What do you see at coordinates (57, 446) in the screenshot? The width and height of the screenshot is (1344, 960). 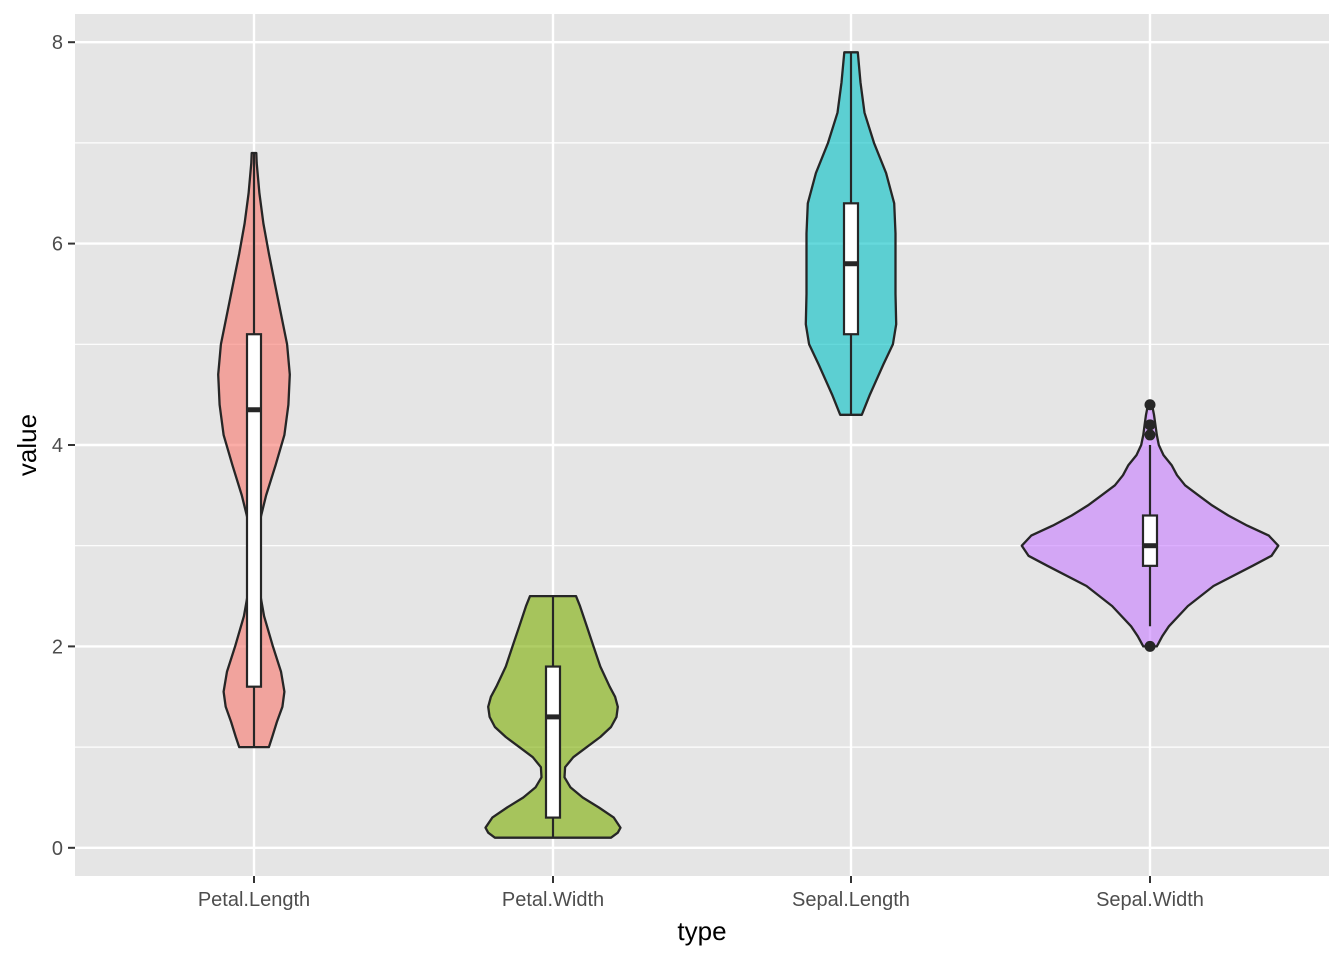 I see `y-tick-label: 4` at bounding box center [57, 446].